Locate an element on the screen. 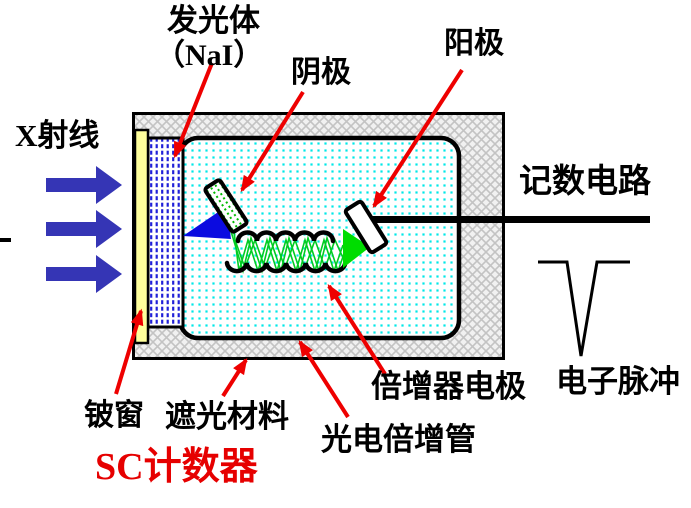 Image resolution: width=691 pixels, height=508 pixels. light-shield-pointer is located at coordinates (234, 377).